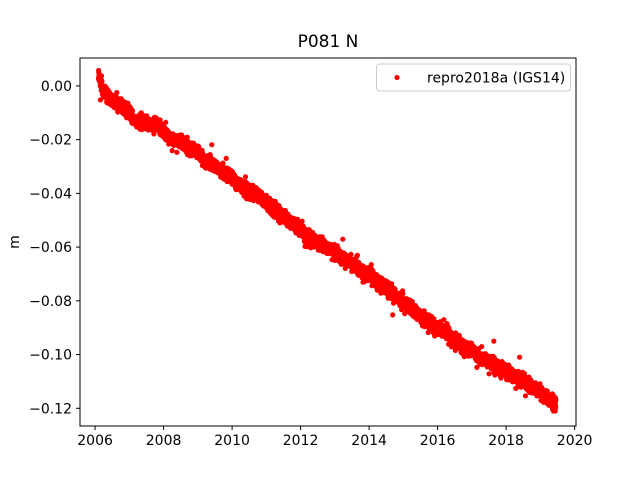 The image size is (640, 484). I want to click on x-tick-label: 2008, so click(164, 441).